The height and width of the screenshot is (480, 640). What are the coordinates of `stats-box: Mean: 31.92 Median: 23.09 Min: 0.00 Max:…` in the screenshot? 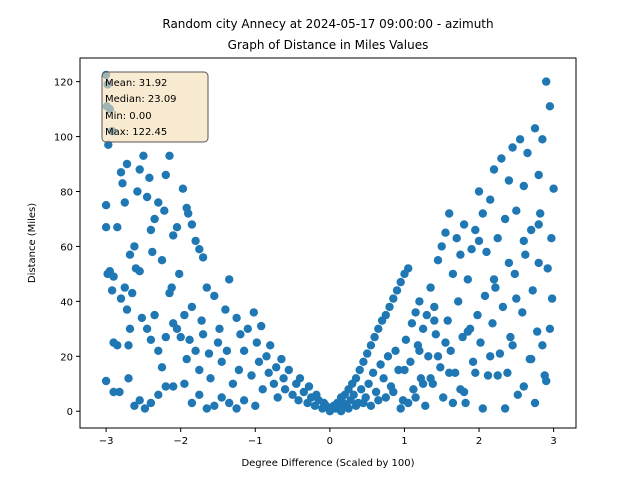 It's located at (155, 107).